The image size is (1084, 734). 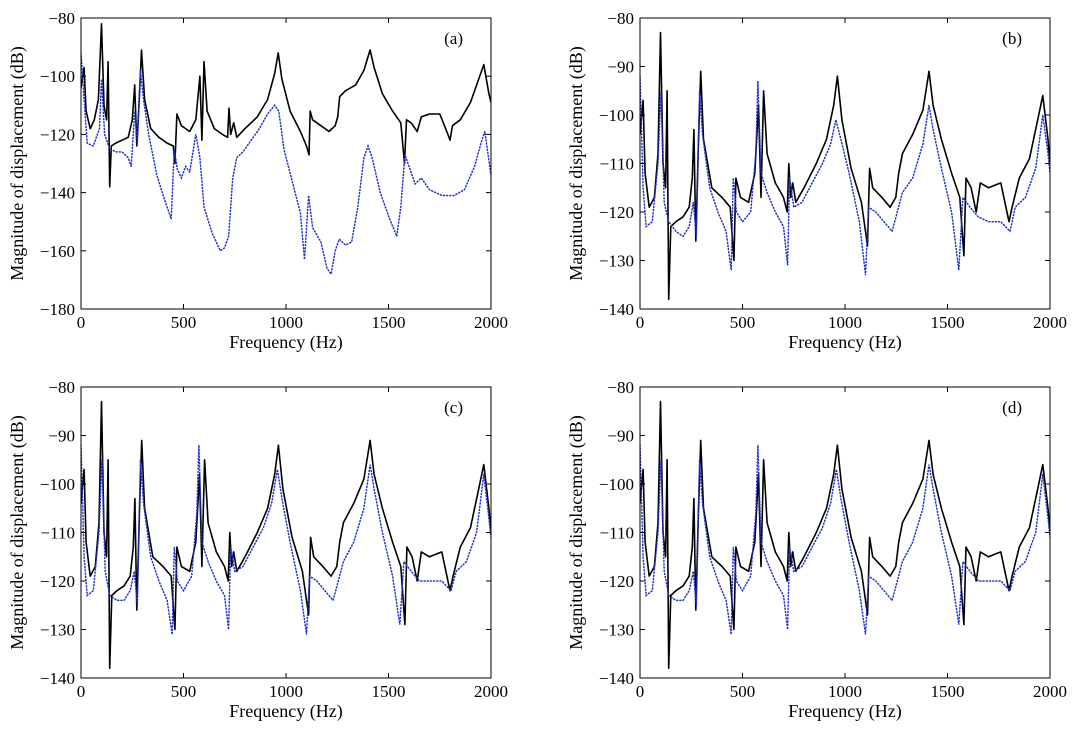 I want to click on panel-label: (a), so click(x=453, y=38).